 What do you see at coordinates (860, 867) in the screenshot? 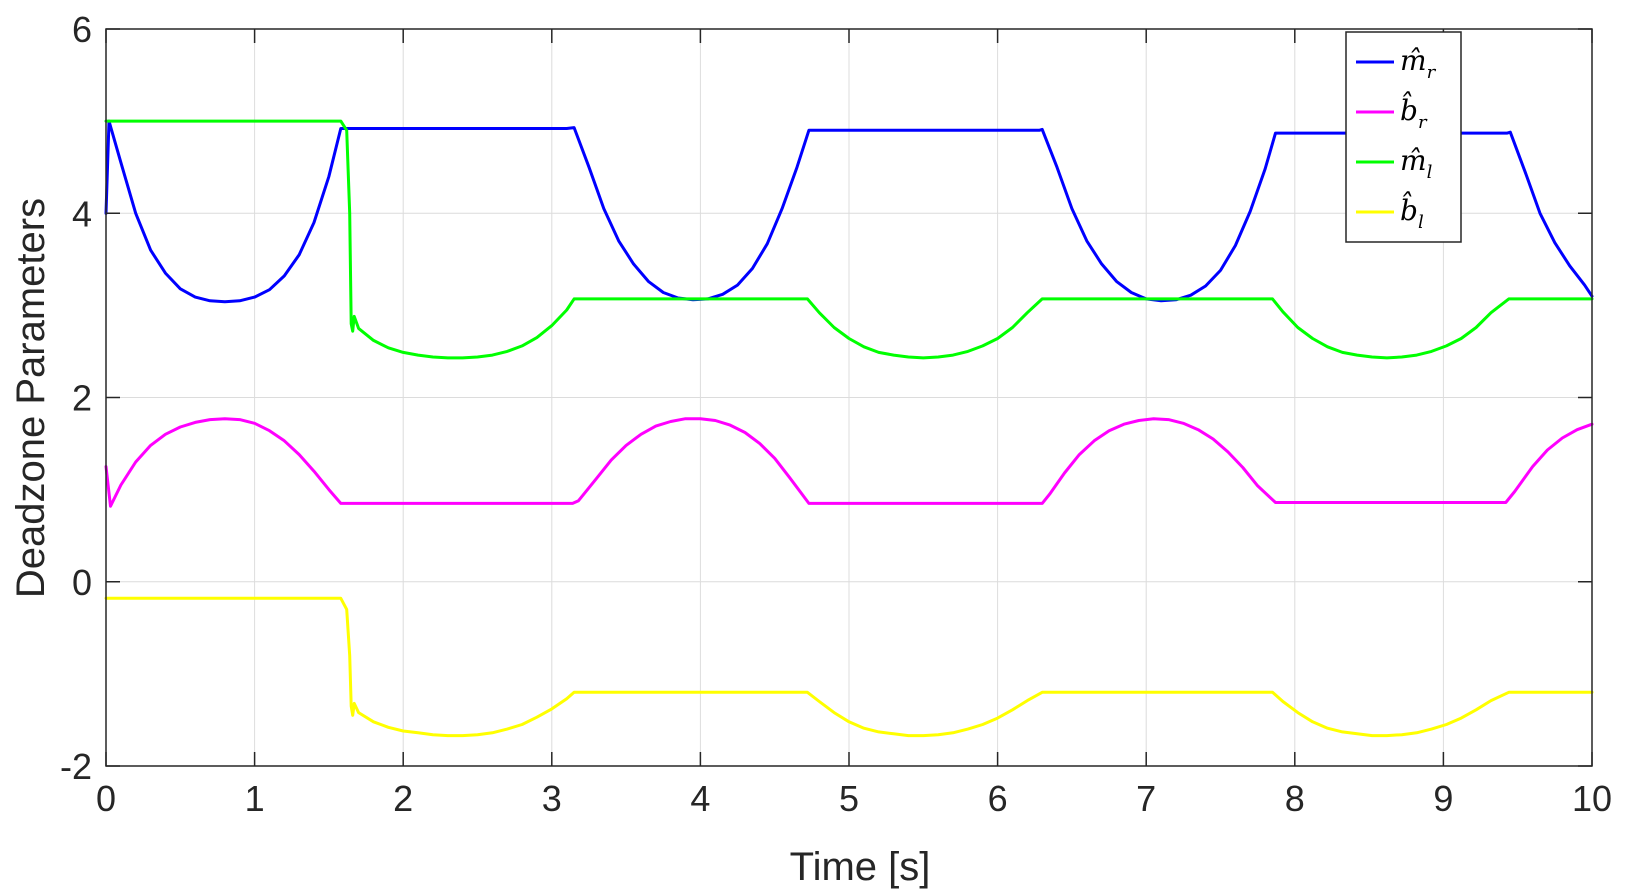
I see `x-axis-title: Time [s]` at bounding box center [860, 867].